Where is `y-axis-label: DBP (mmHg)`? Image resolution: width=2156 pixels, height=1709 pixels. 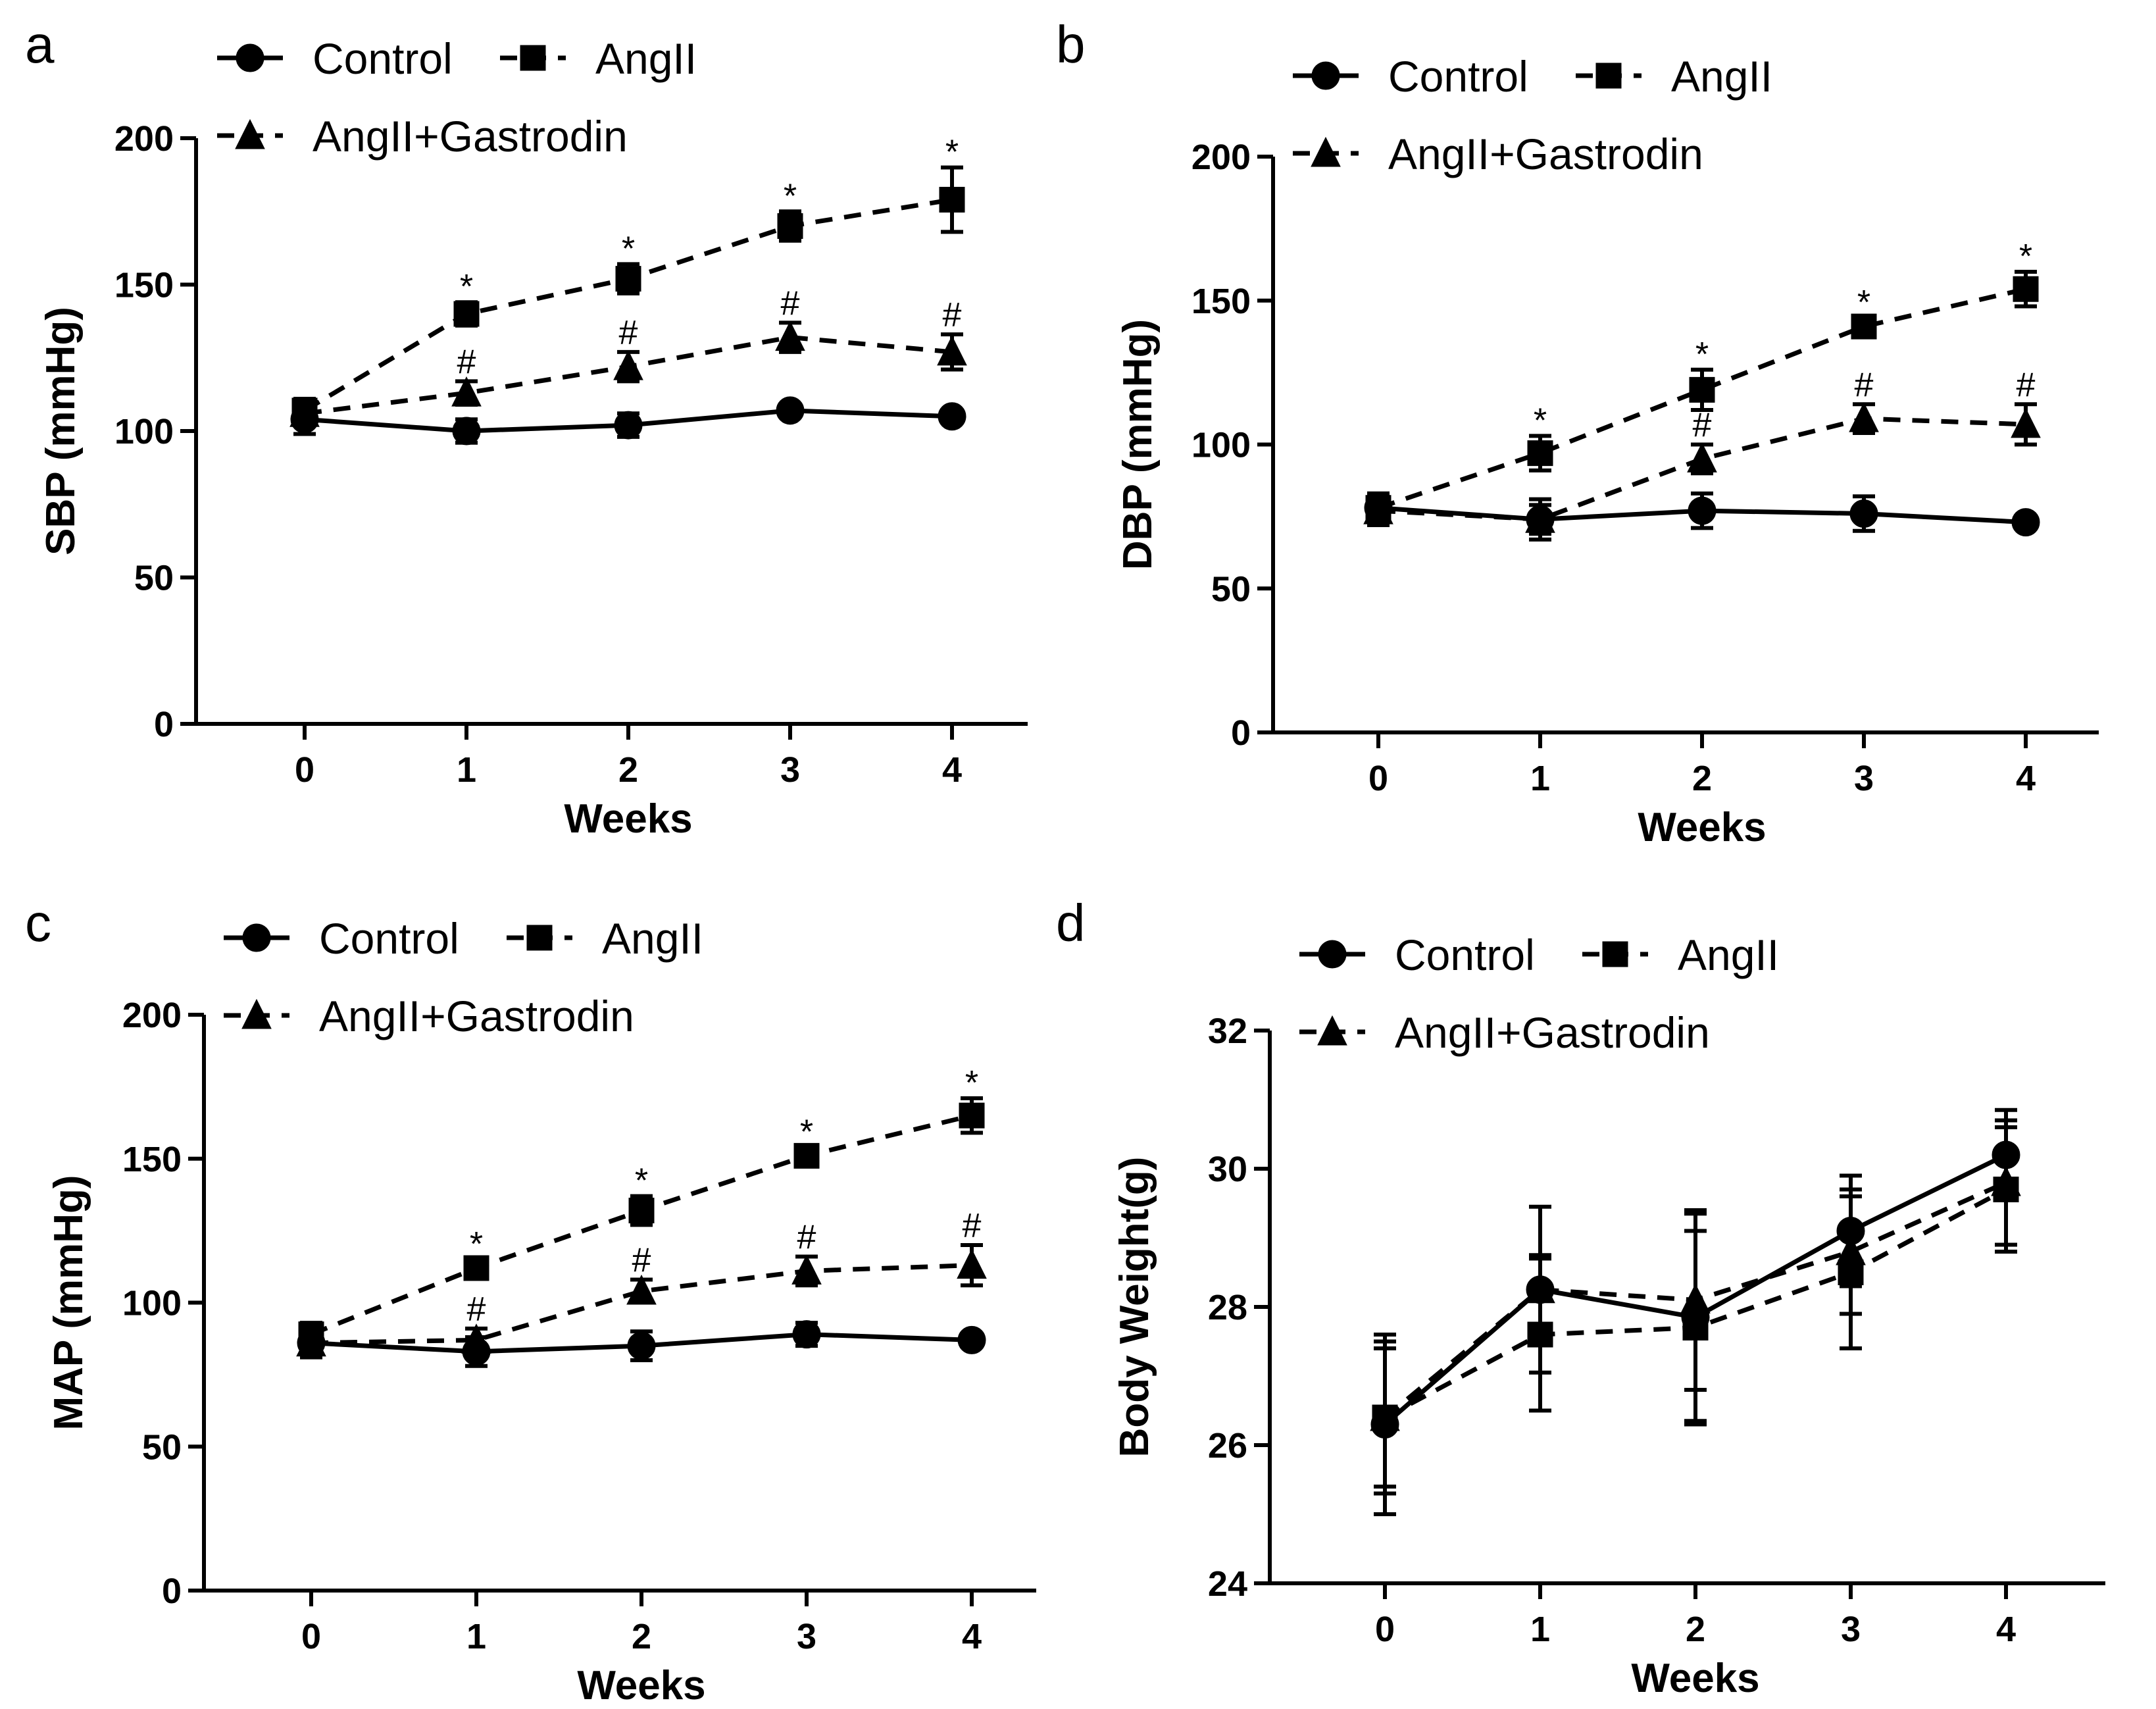 y-axis-label: DBP (mmHg) is located at coordinates (1138, 444).